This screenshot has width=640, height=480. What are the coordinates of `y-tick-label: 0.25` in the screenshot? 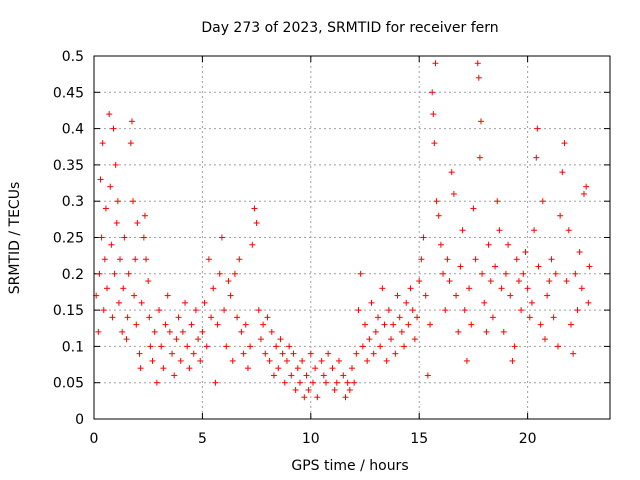 It's located at (68, 239).